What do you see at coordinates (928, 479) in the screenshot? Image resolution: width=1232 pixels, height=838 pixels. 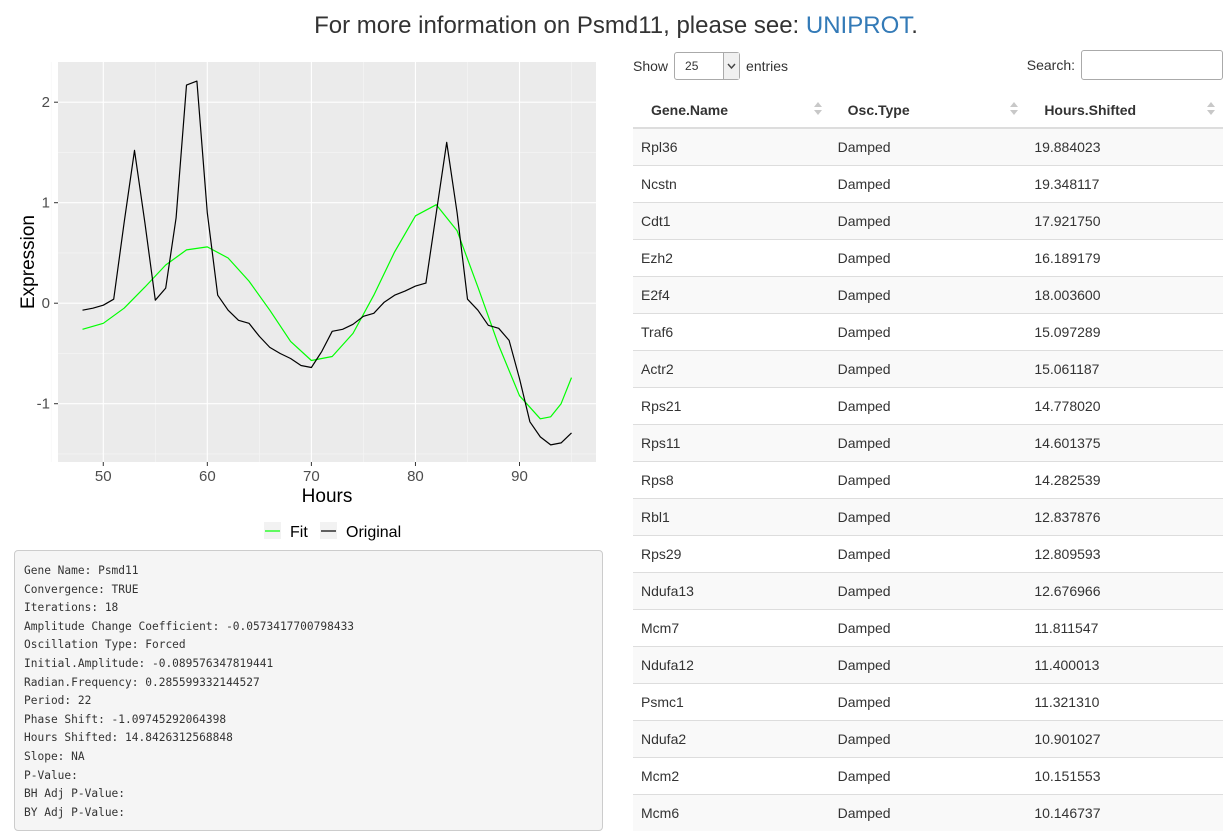 I see `table-row: Rps8 Damped 14.282539` at bounding box center [928, 479].